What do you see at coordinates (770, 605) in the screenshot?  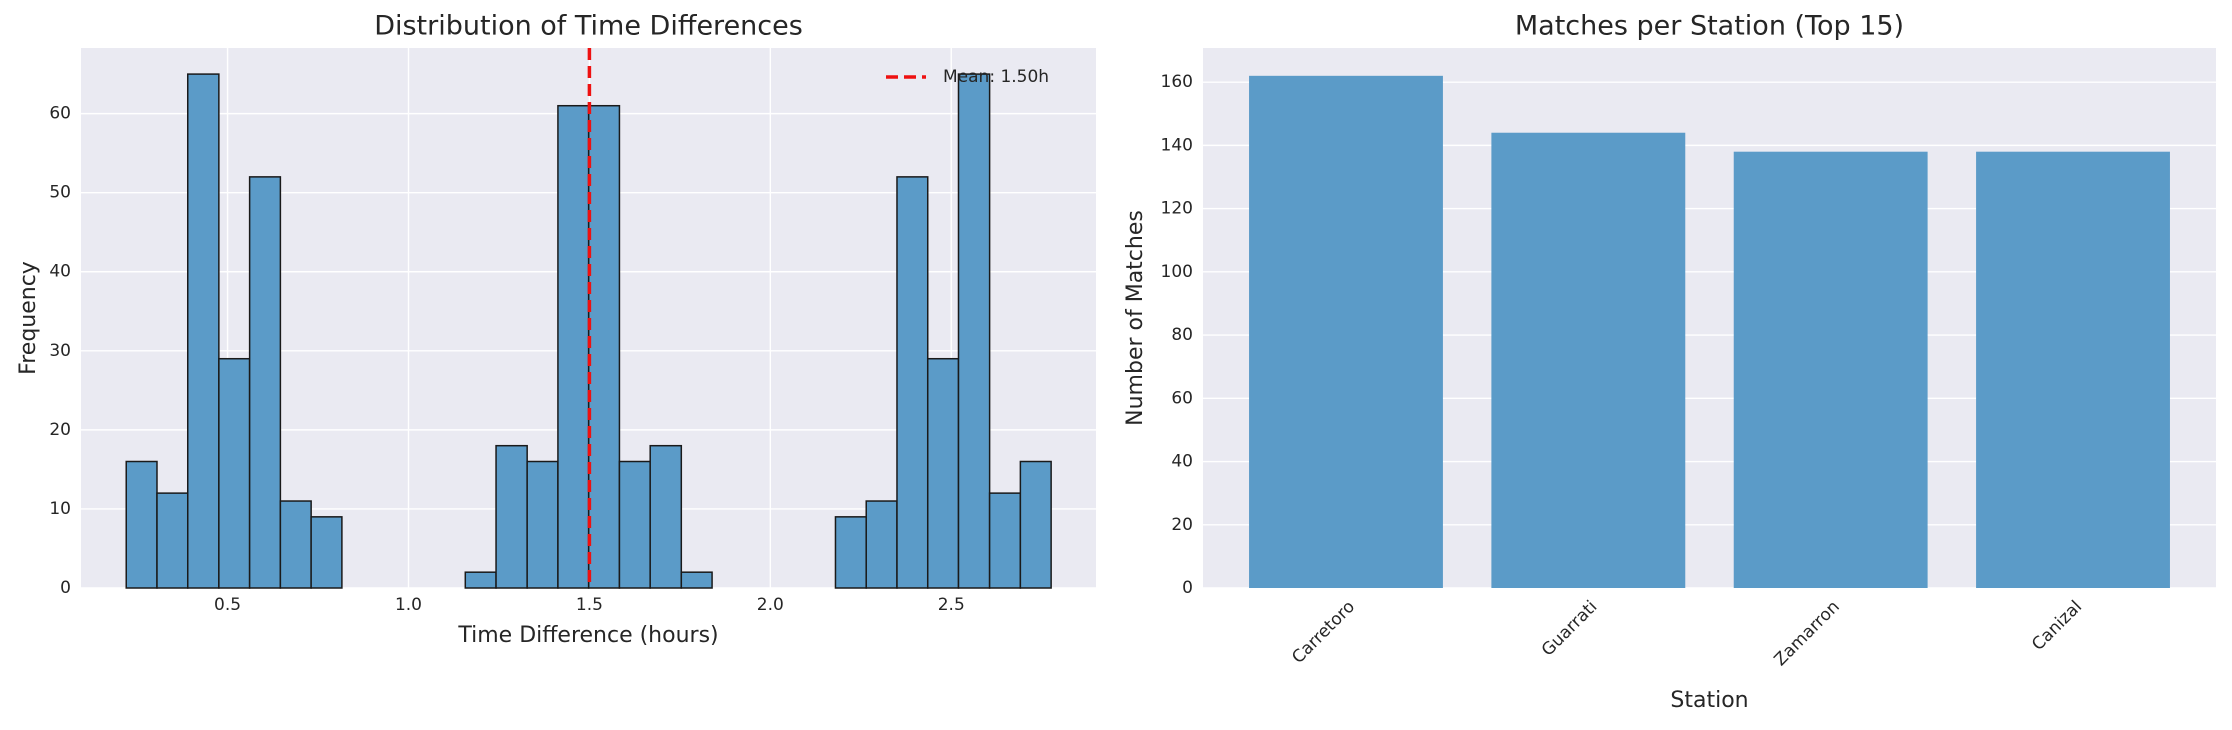 I see `x-tick-label: 2.0` at bounding box center [770, 605].